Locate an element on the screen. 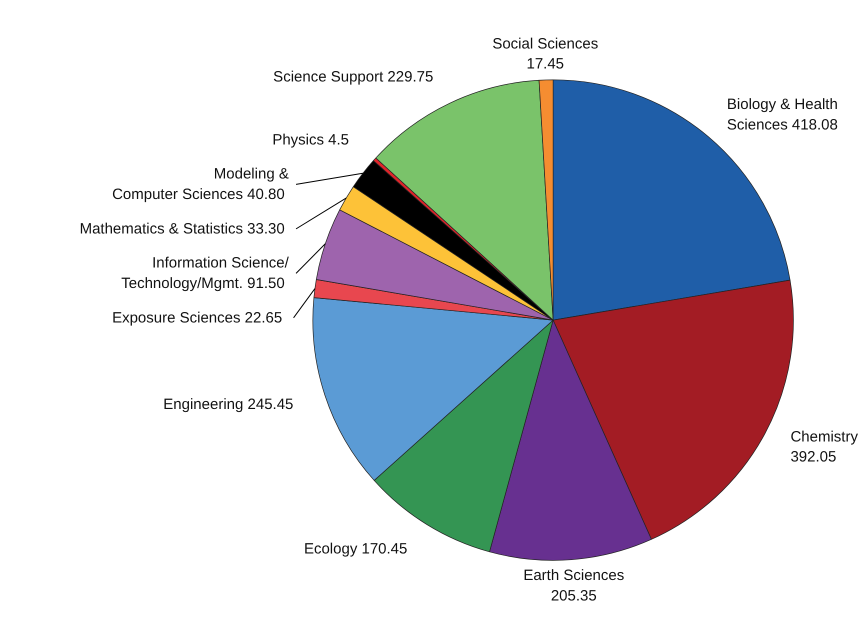  slice-label: Social Sciences is located at coordinates (545, 43).